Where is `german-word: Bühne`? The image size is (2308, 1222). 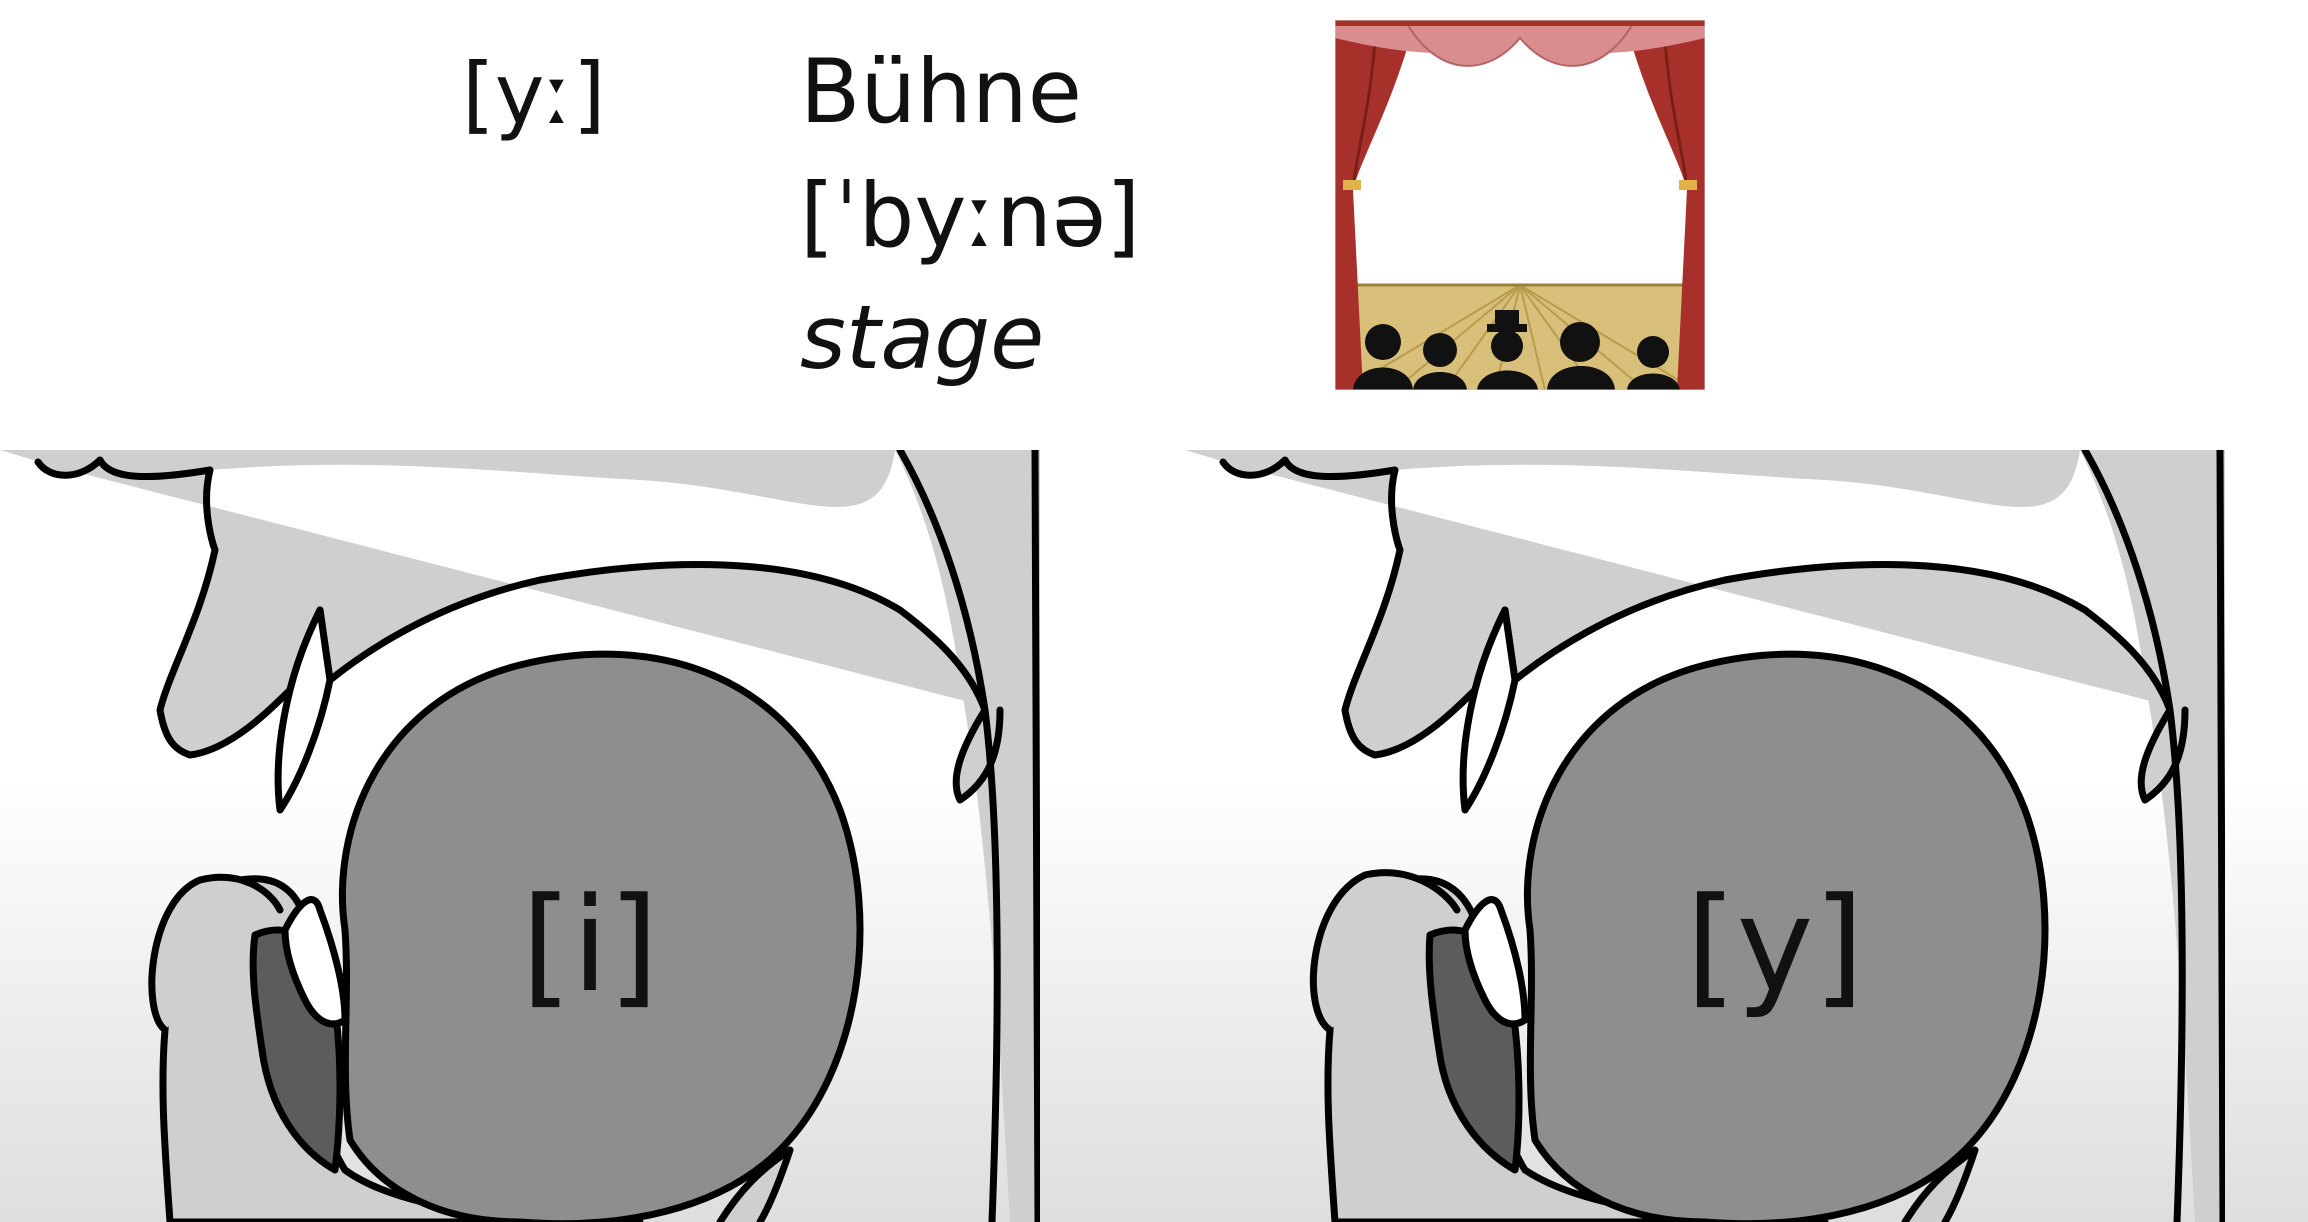 german-word: Bühne is located at coordinates (941, 91).